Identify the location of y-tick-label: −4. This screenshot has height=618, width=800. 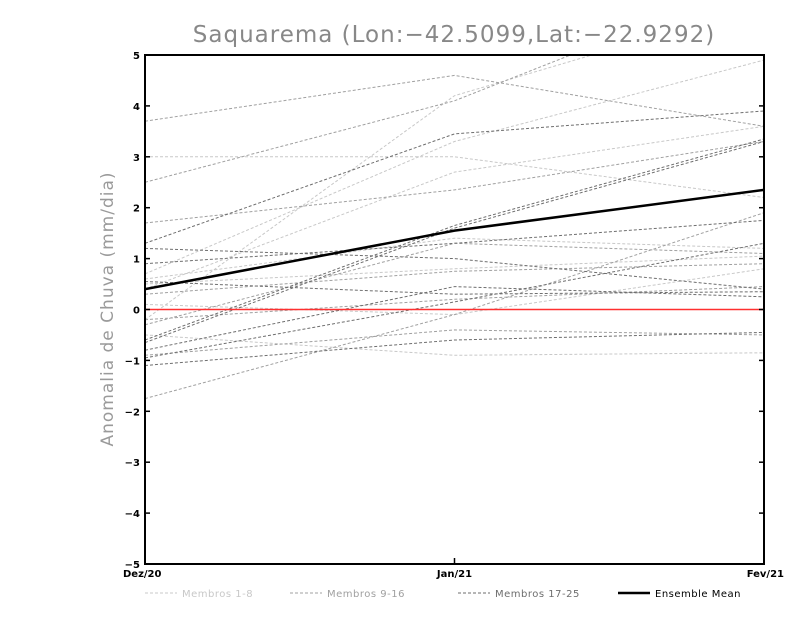
(132, 514).